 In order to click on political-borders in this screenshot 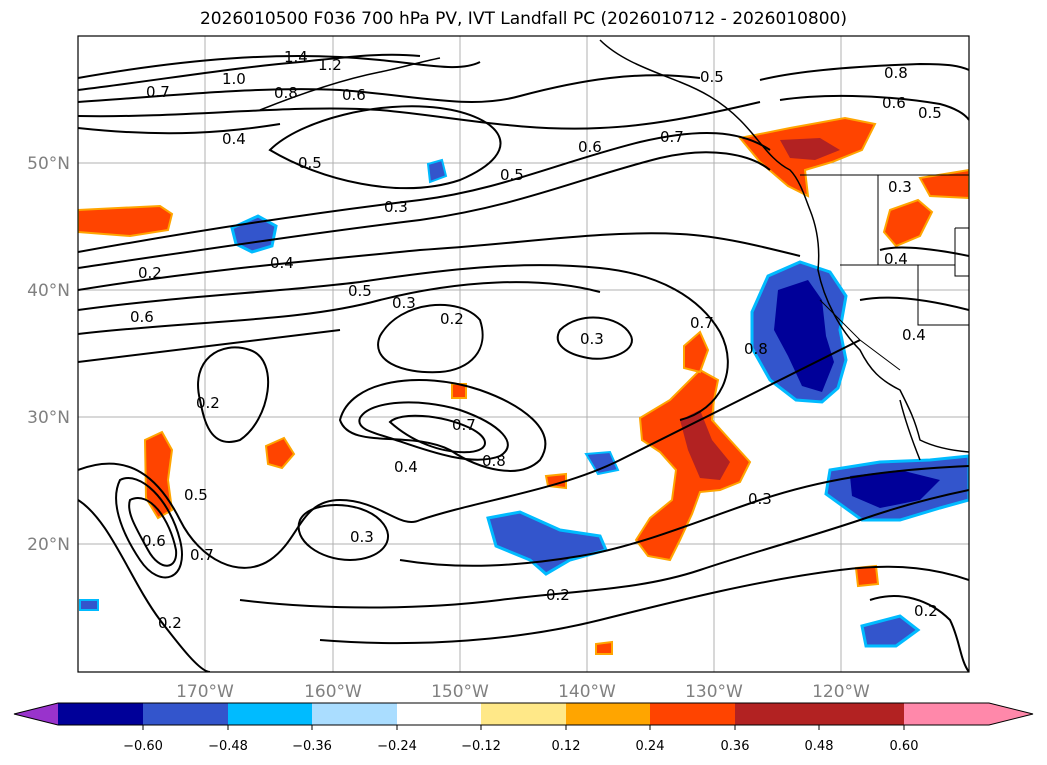, I will do `click(884, 272)`.